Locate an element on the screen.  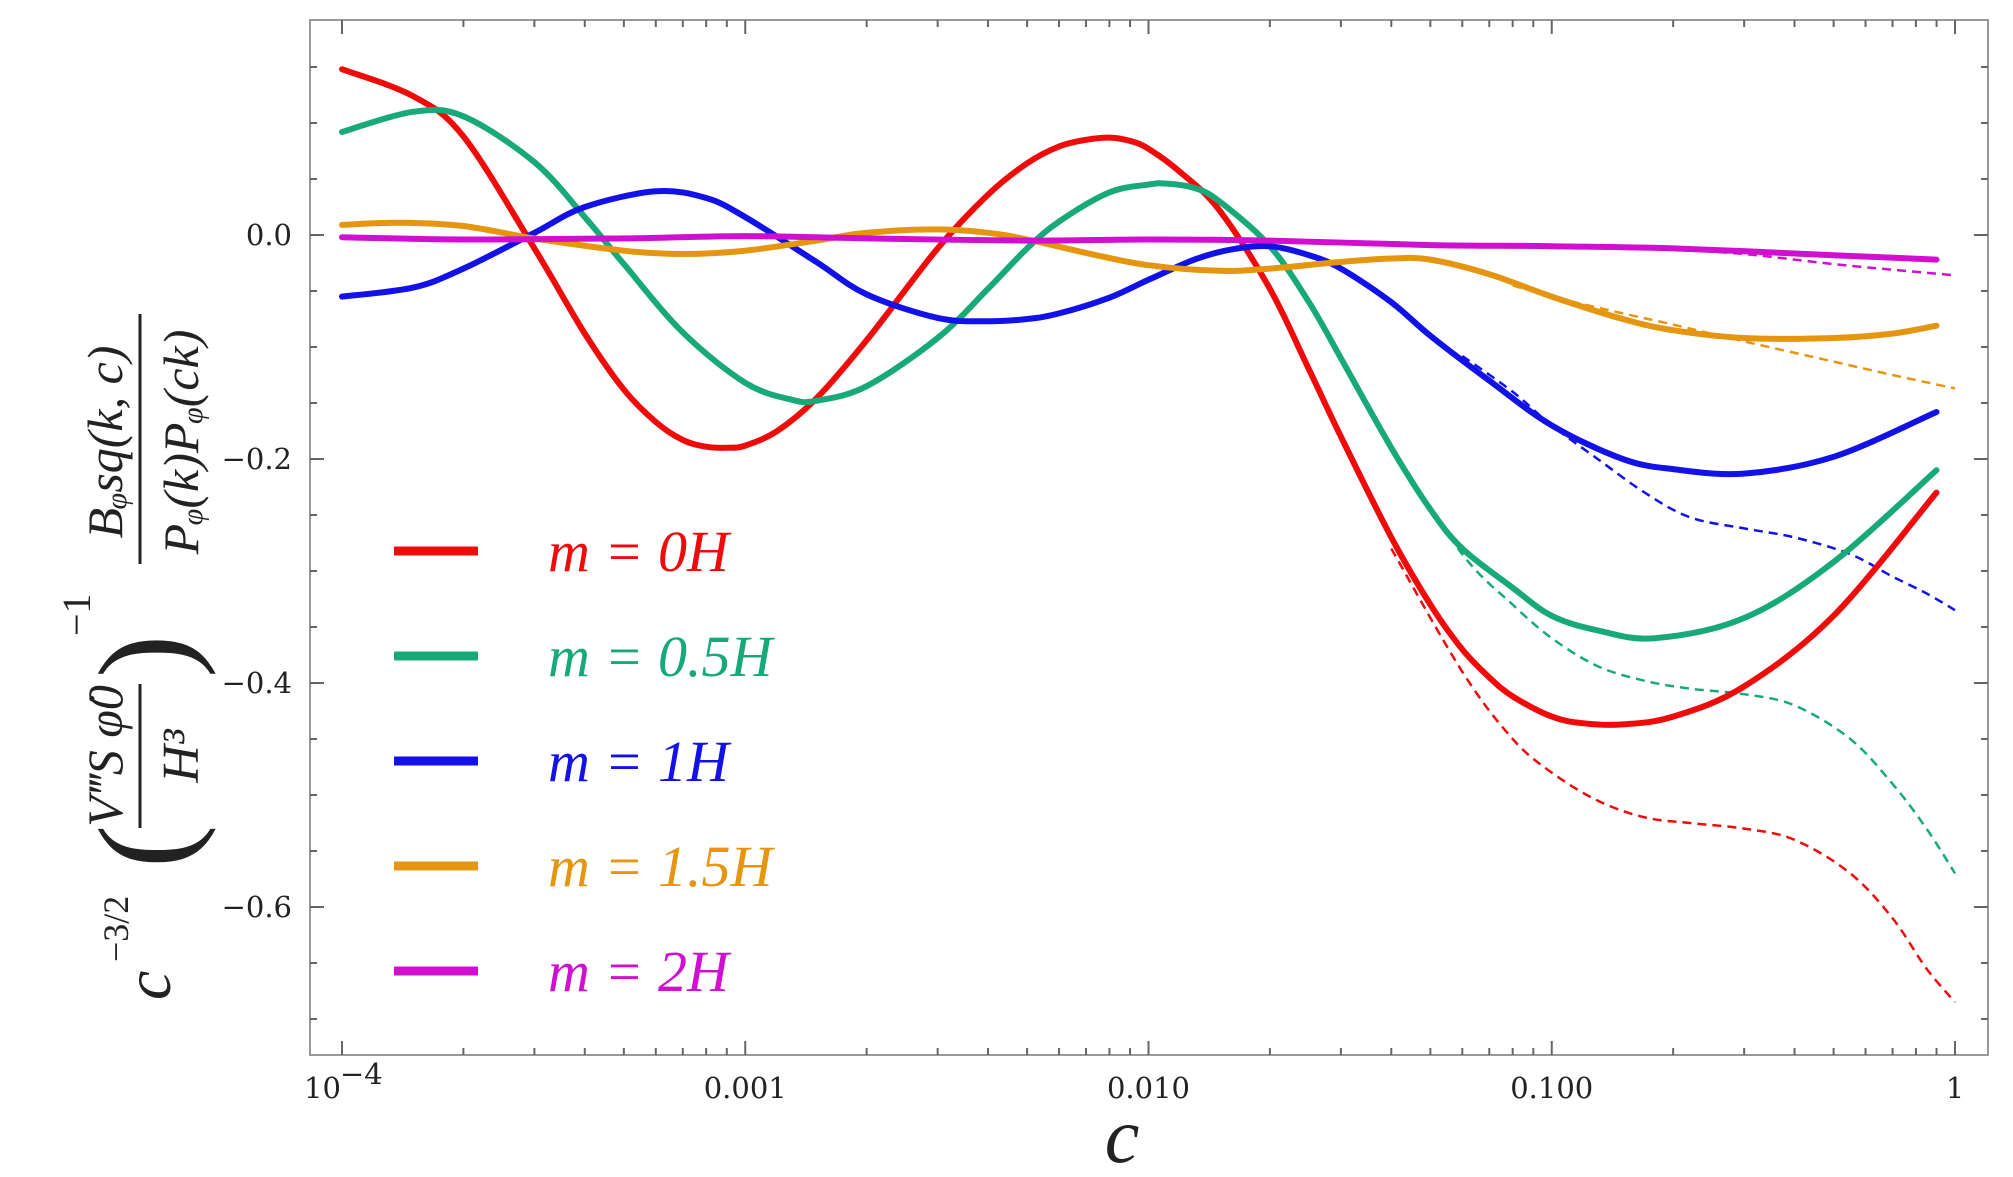
y-label-factor: c is located at coordinates (148, 985).